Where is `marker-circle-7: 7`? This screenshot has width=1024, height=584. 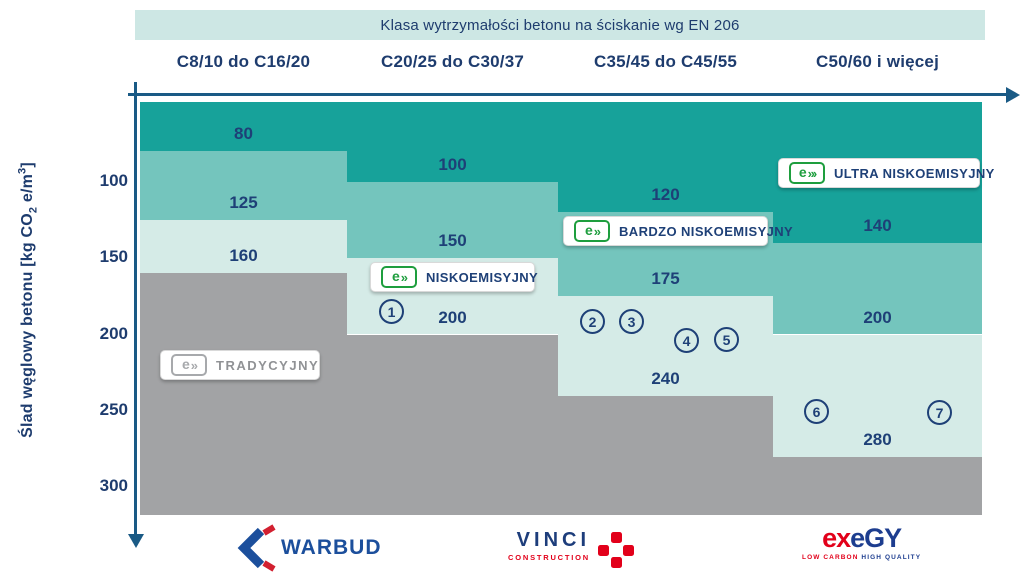
marker-circle-7: 7 is located at coordinates (939, 412).